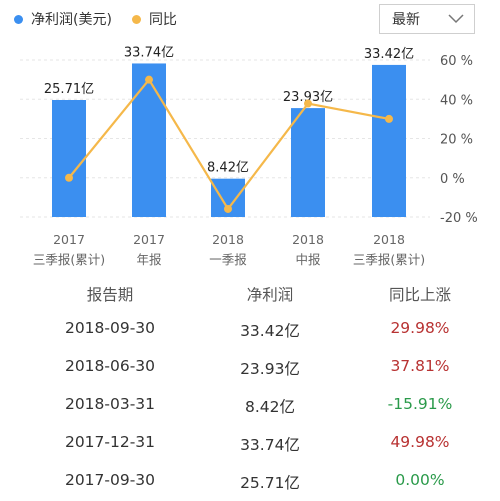 The image size is (500, 501). What do you see at coordinates (456, 19) in the screenshot?
I see `chevron-down-icon` at bounding box center [456, 19].